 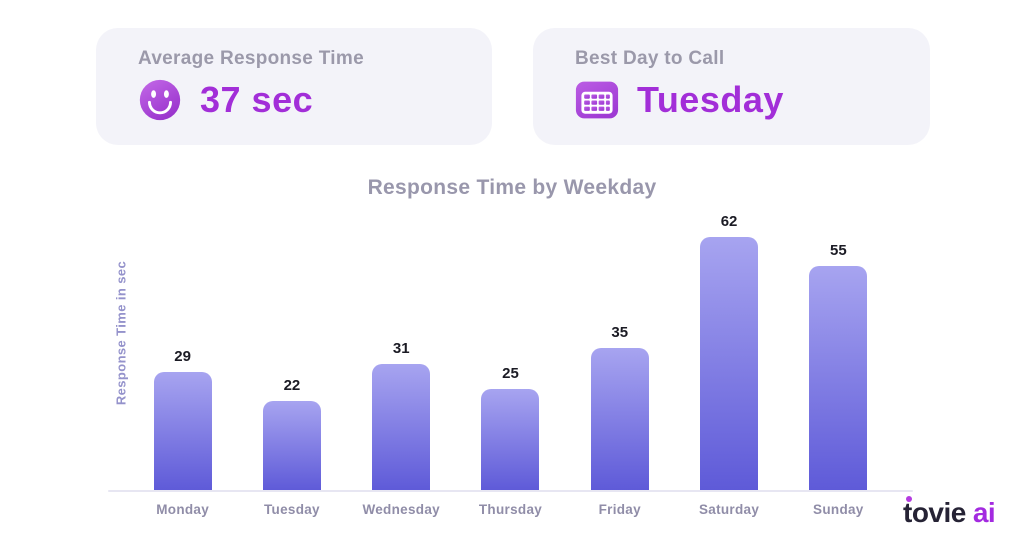 What do you see at coordinates (121, 333) in the screenshot?
I see `y-axis-label: Response Time in sec` at bounding box center [121, 333].